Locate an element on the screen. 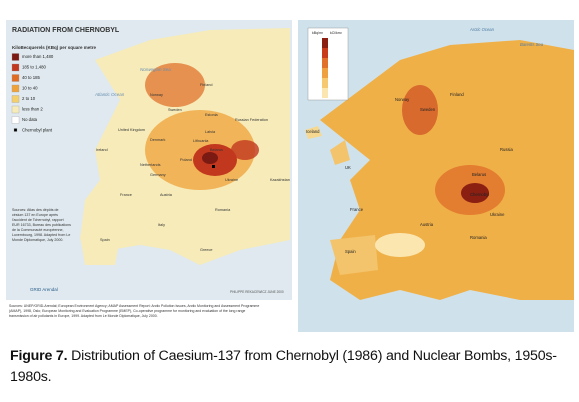 This screenshot has width=579, height=402. map-label: UK is located at coordinates (348, 167).